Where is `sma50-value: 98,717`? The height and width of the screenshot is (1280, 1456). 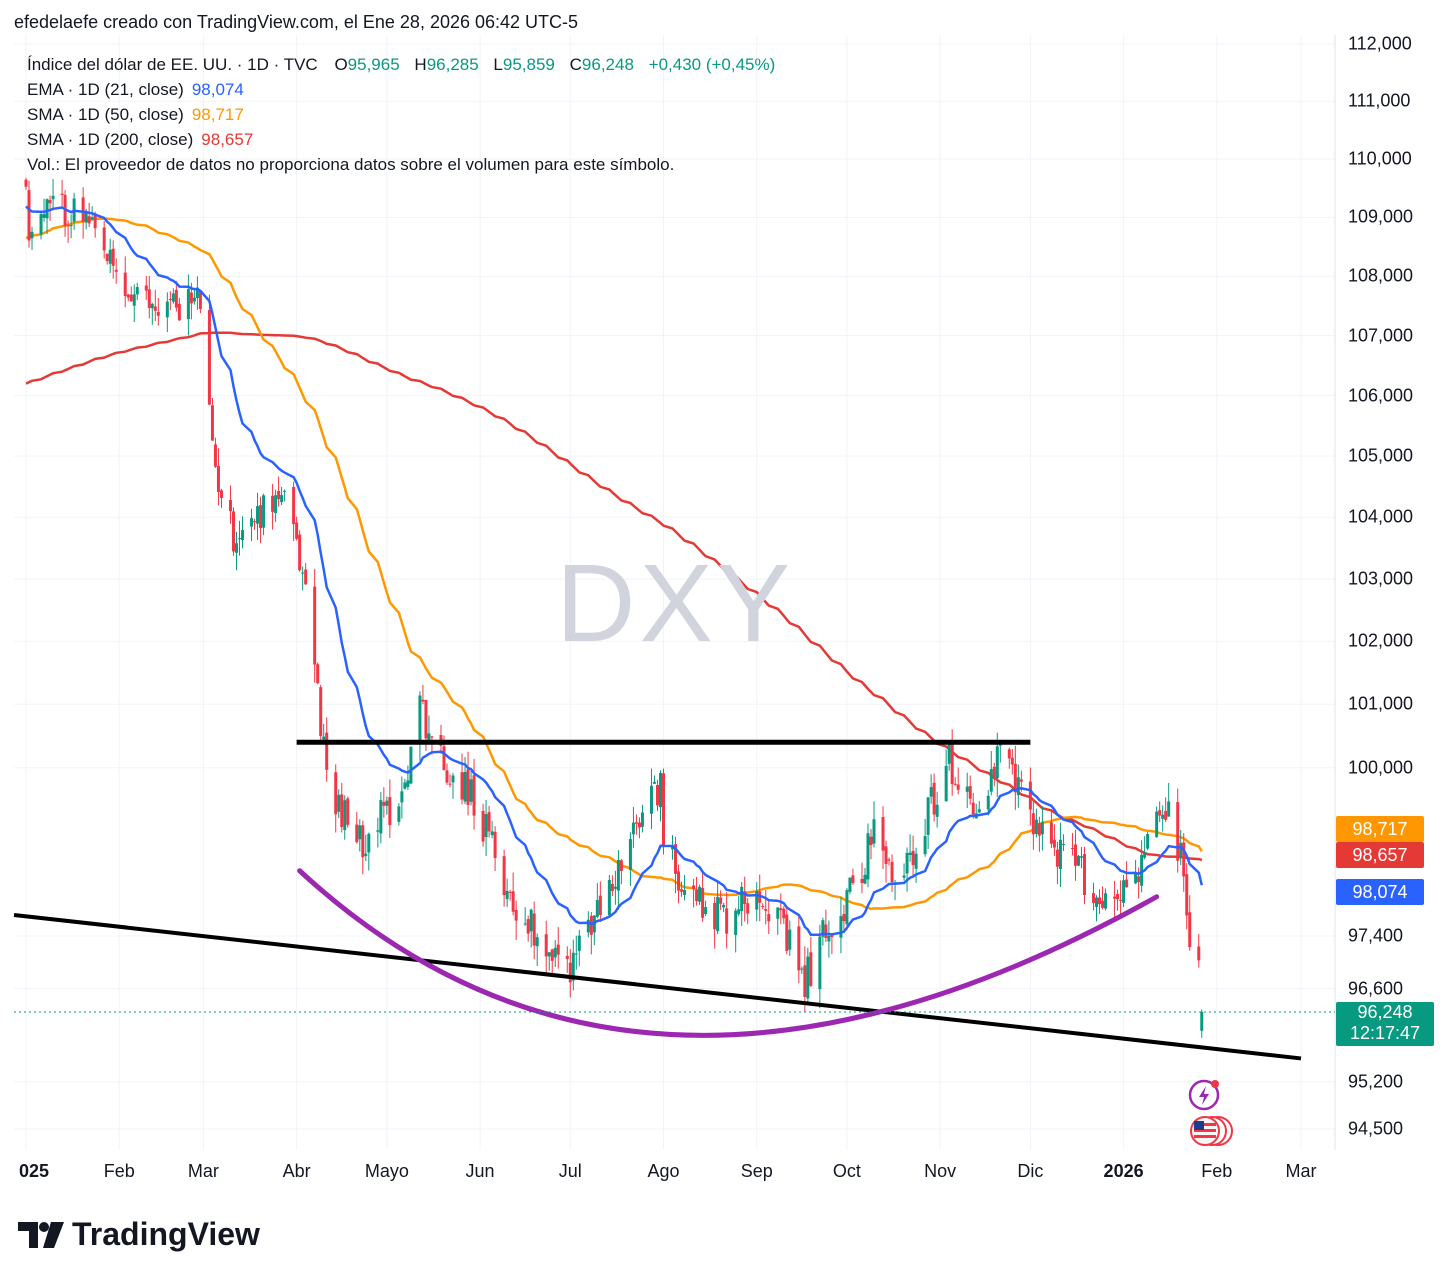 sma50-value: 98,717 is located at coordinates (217, 114).